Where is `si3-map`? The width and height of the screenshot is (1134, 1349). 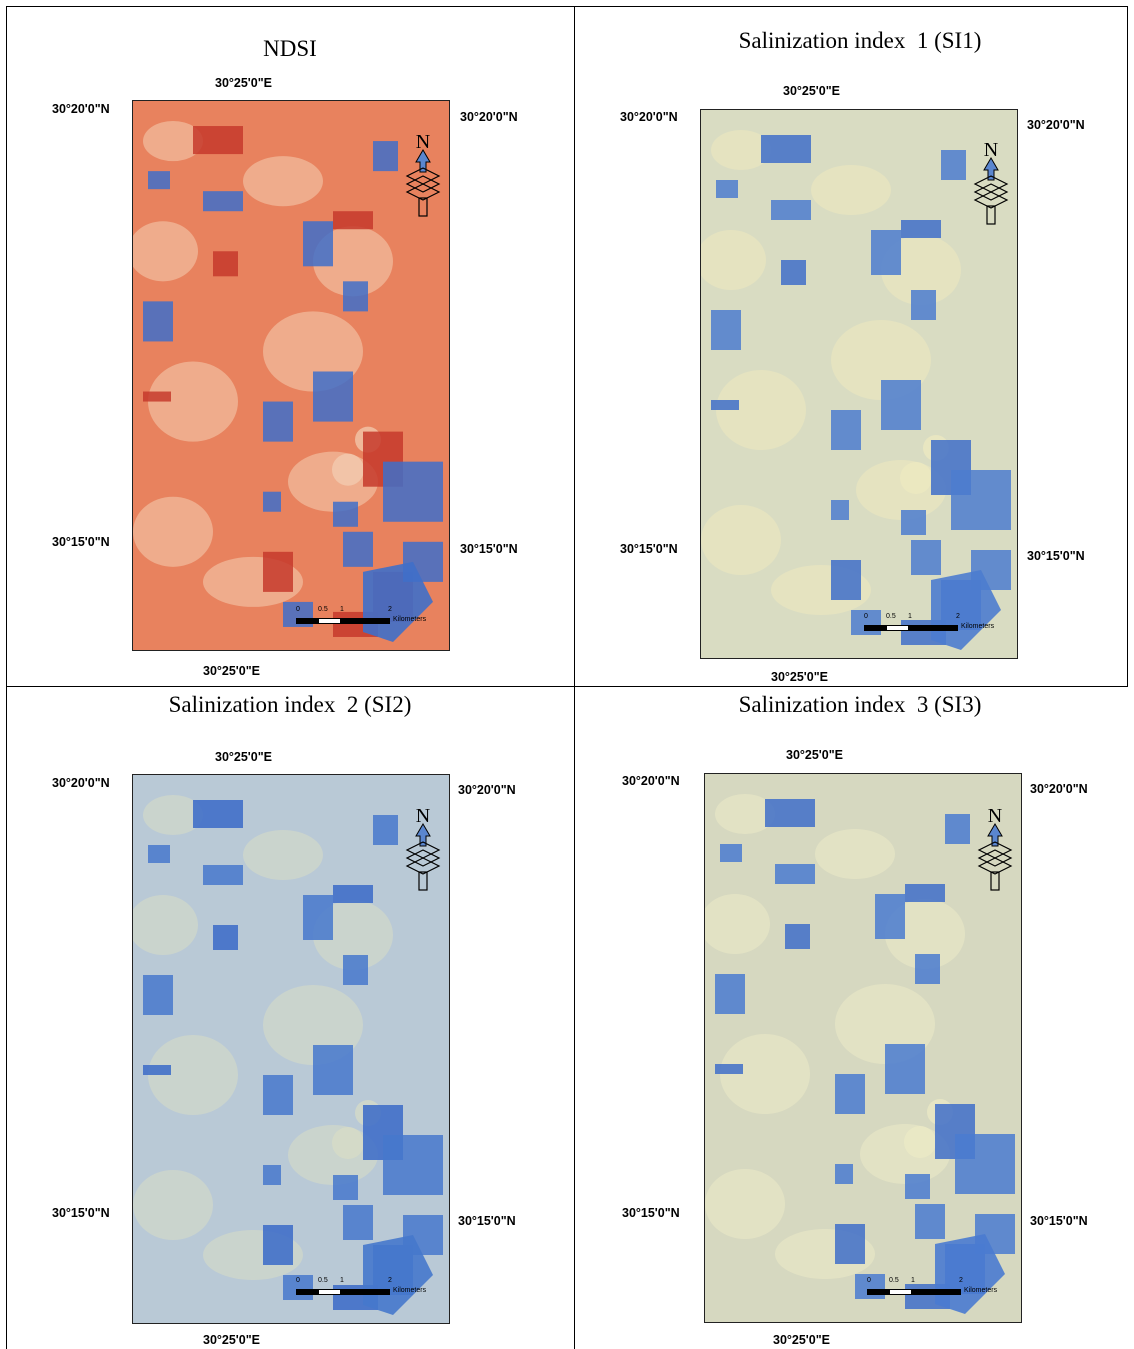
si3-map is located at coordinates (863, 1048).